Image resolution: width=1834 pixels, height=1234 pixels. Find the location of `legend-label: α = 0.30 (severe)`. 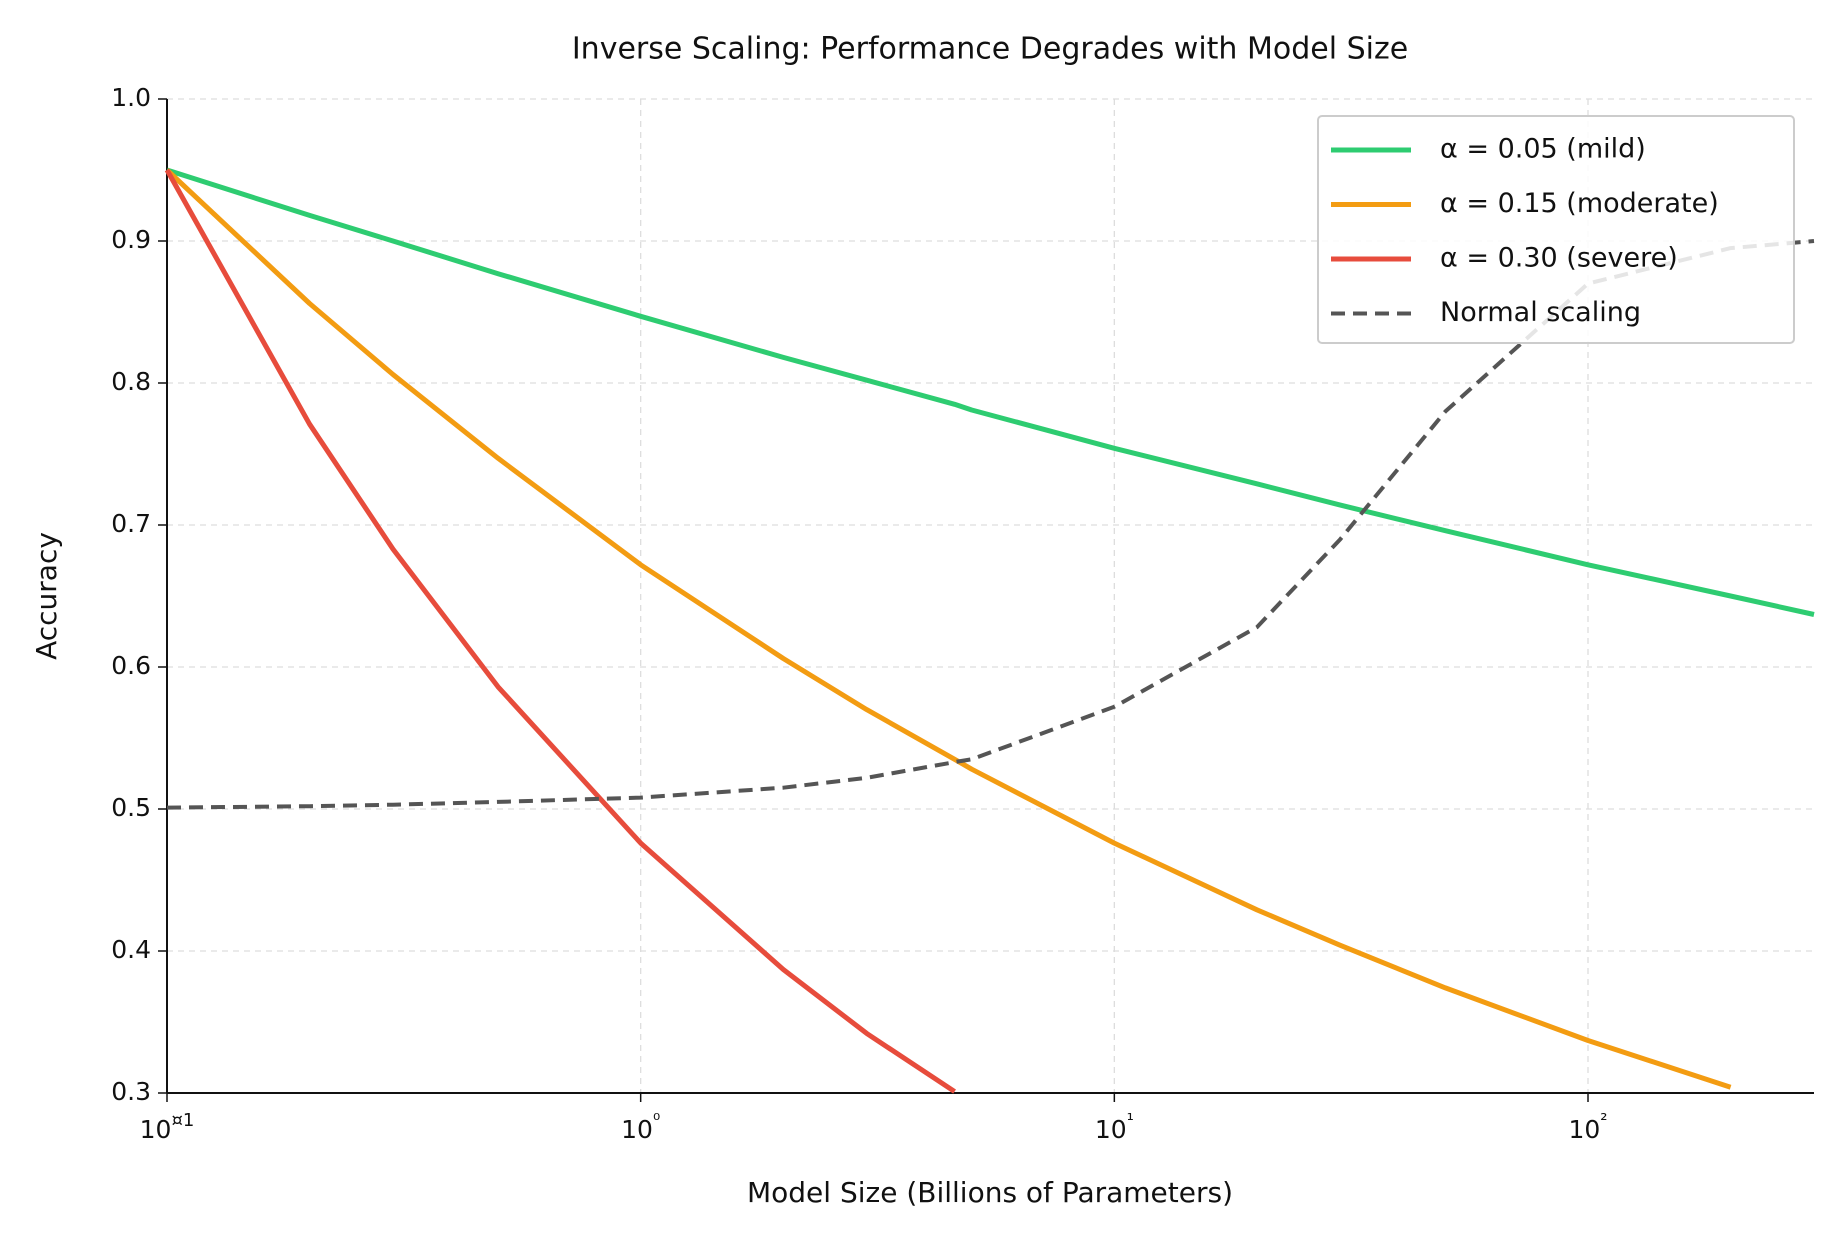

legend-label: α = 0.30 (severe) is located at coordinates (1559, 258).